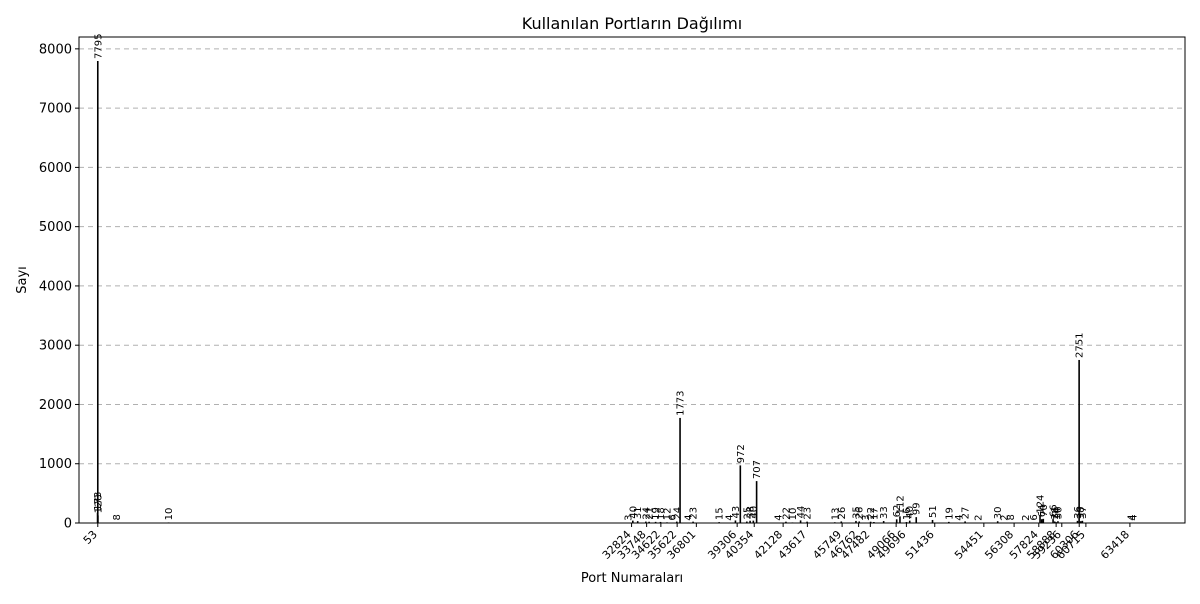  Describe the element at coordinates (55, 286) in the screenshot. I see `y-tick-label: 4000` at that location.